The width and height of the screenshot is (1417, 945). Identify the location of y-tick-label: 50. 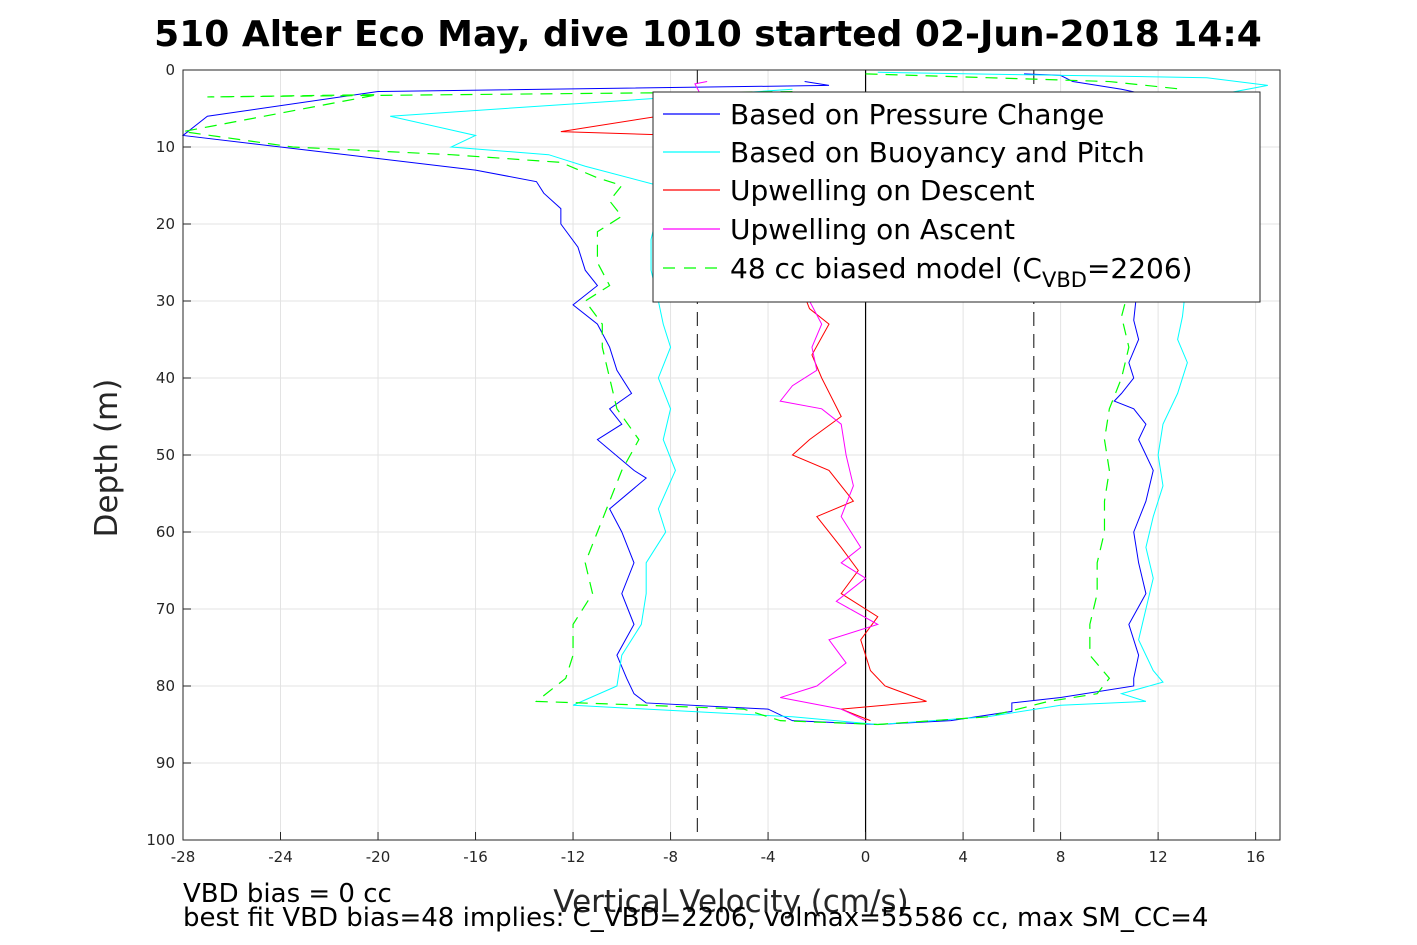
(165, 455).